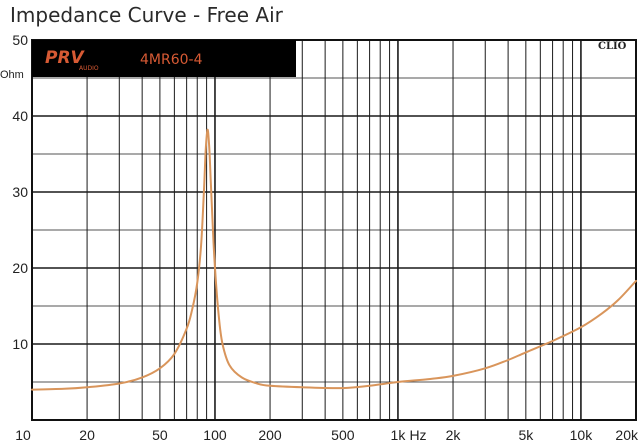  I want to click on x-tick-label: 100, so click(215, 435).